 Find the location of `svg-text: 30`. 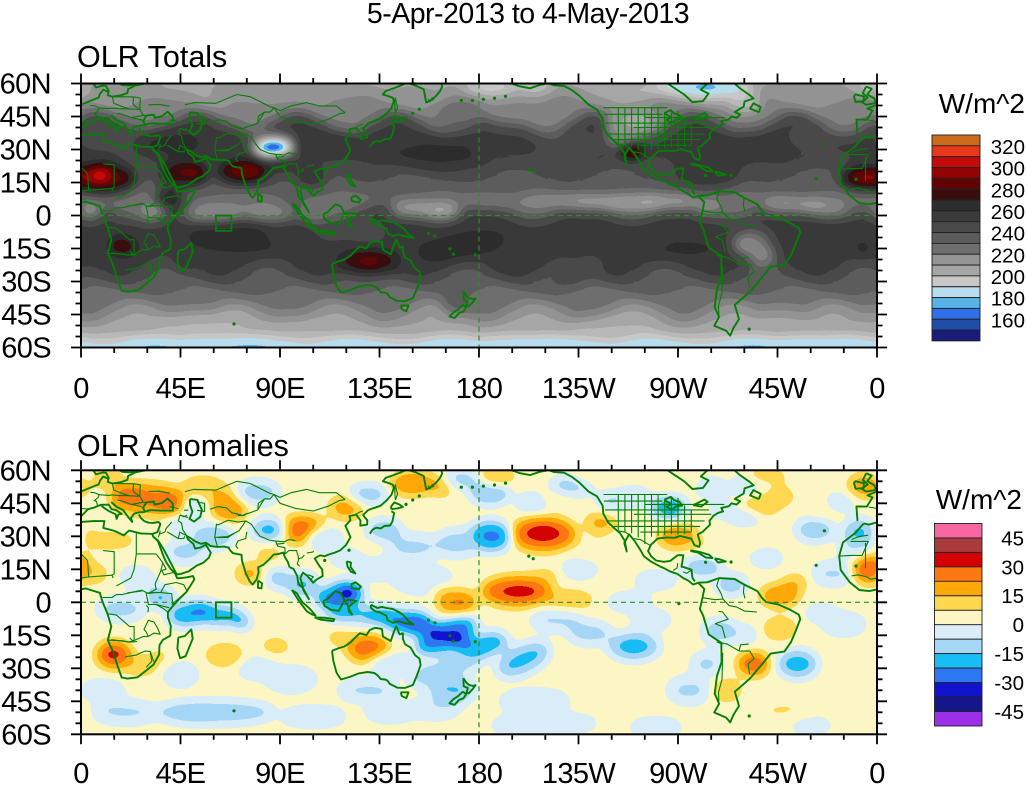

svg-text: 30 is located at coordinates (1012, 567).